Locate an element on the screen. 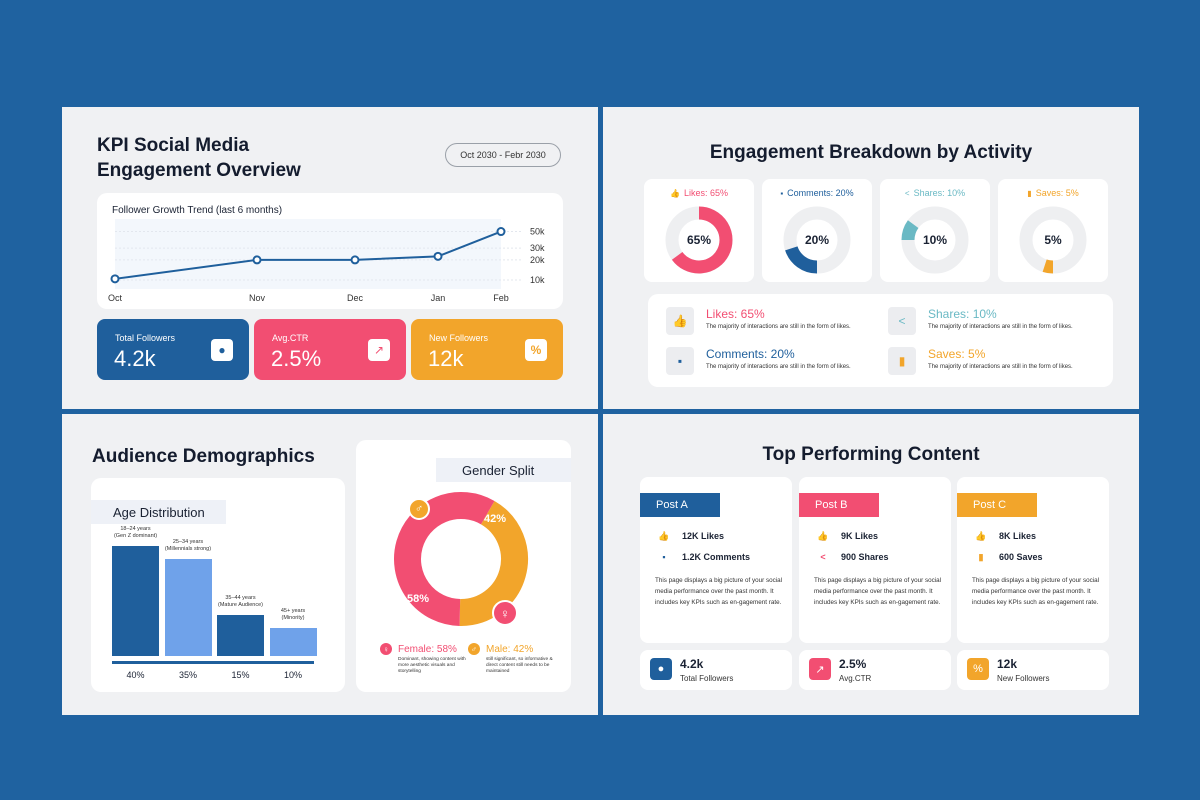  gender-donut-chart: 42% 58% is located at coordinates (461, 559).